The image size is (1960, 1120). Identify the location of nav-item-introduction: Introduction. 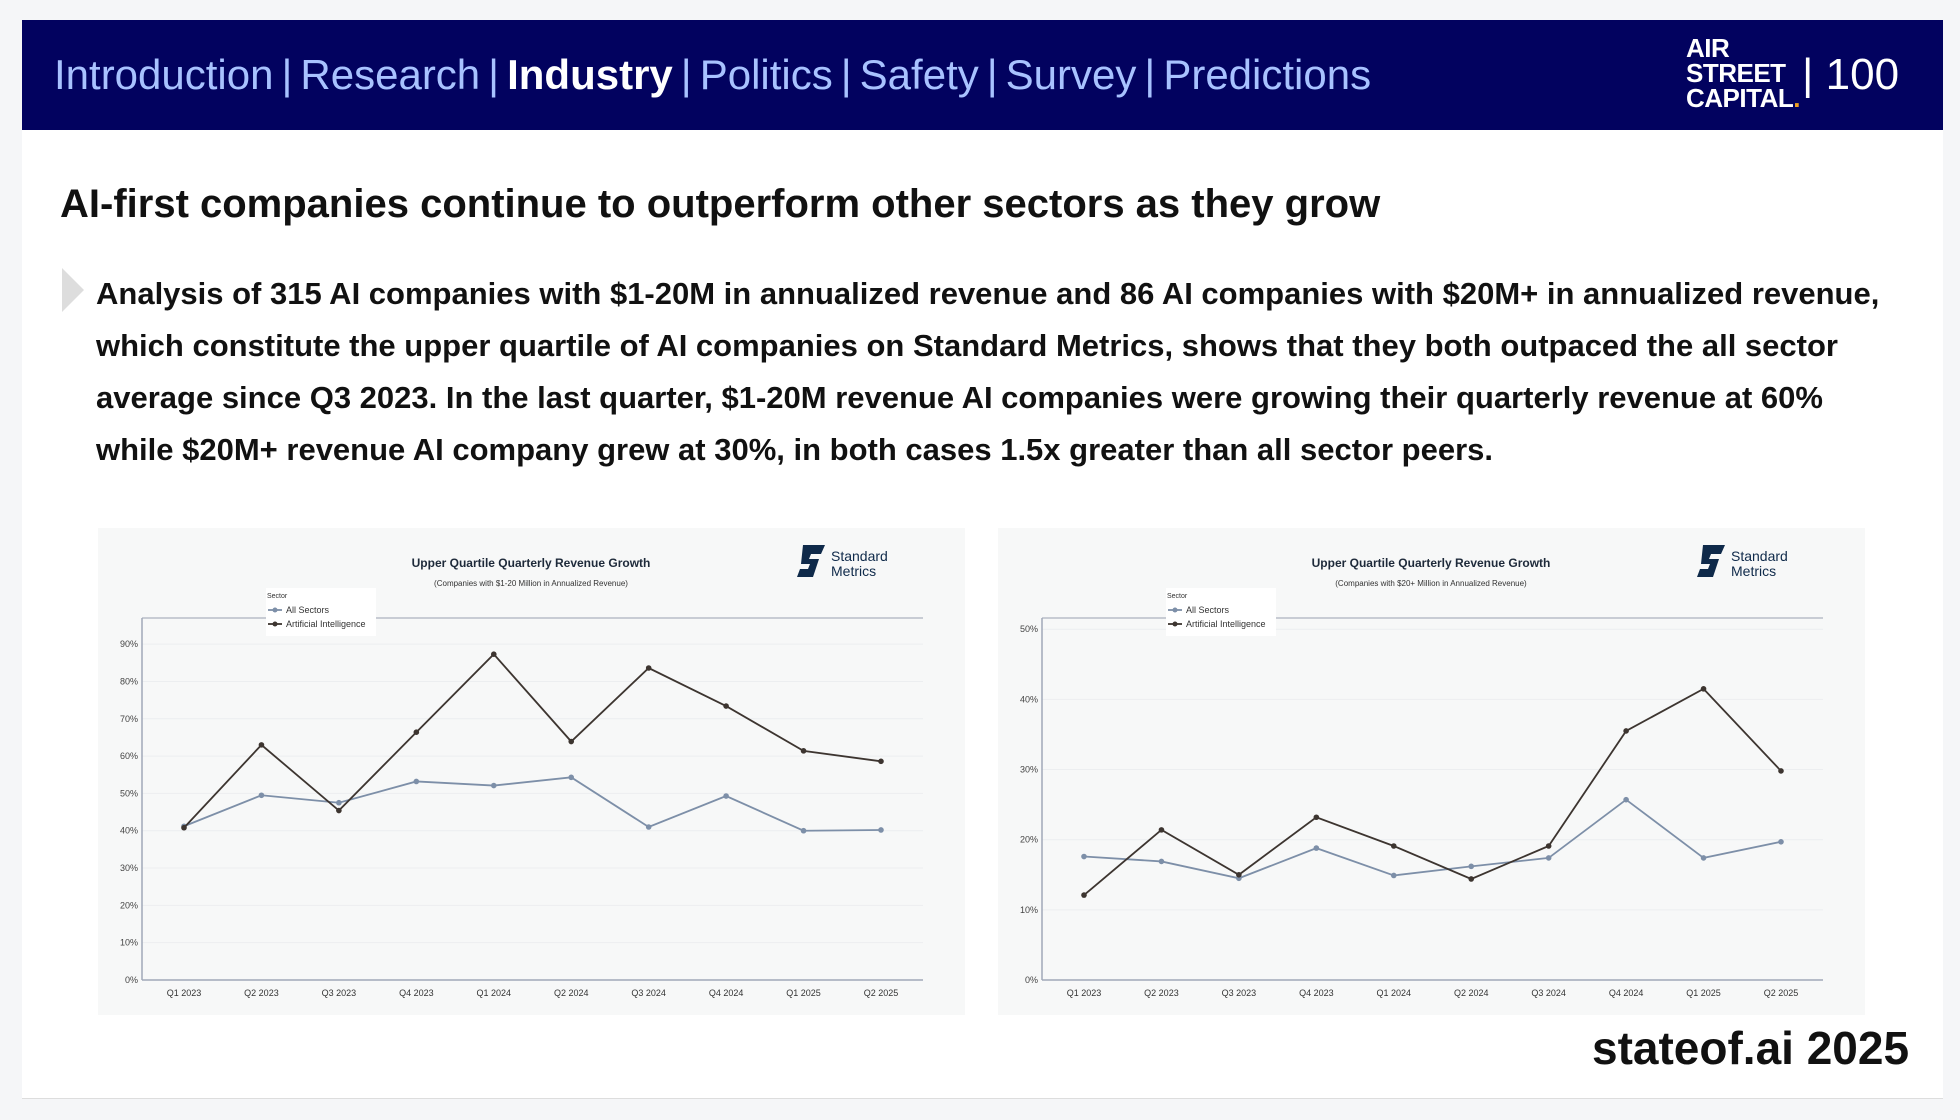
(164, 74).